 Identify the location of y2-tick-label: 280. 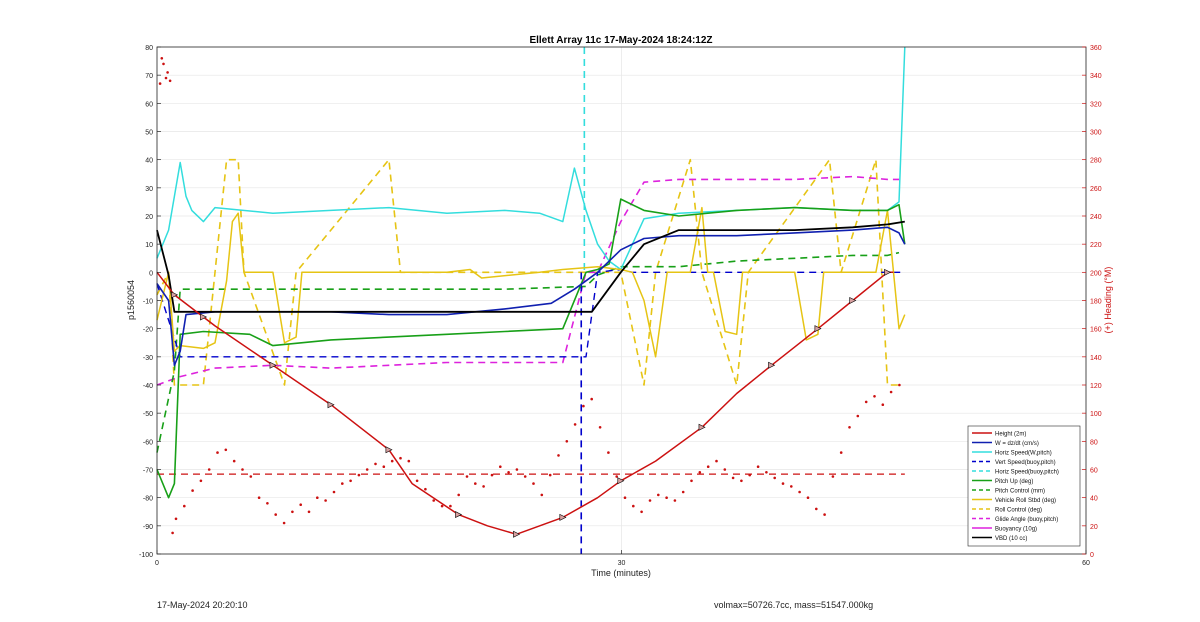
(1096, 161).